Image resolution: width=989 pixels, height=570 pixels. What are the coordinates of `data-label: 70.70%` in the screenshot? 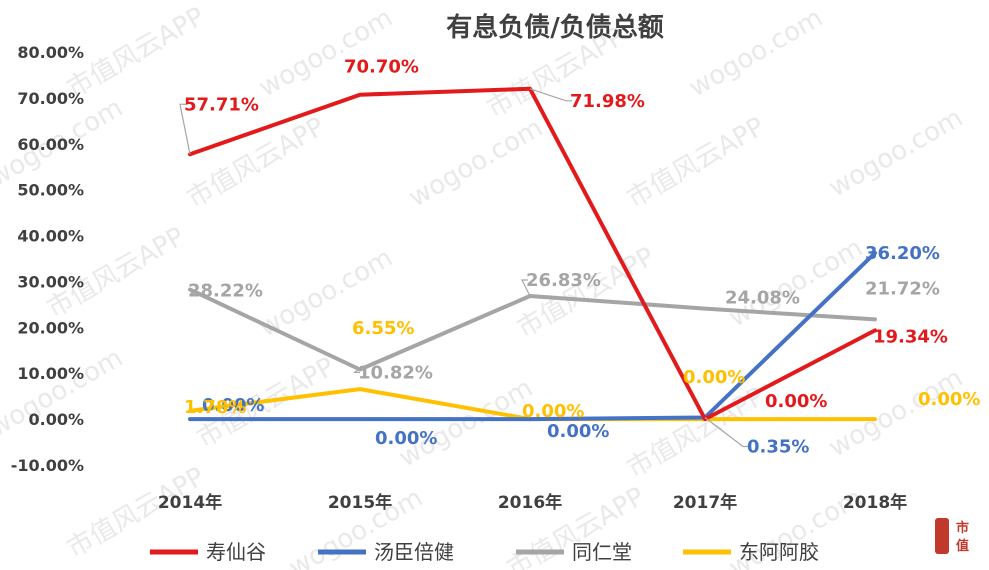 It's located at (381, 67).